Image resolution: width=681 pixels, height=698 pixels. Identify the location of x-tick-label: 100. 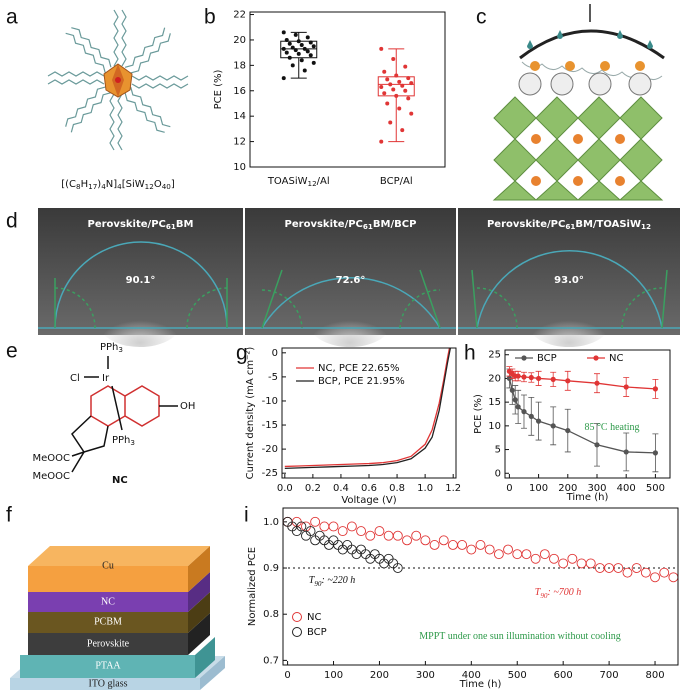
(333, 675).